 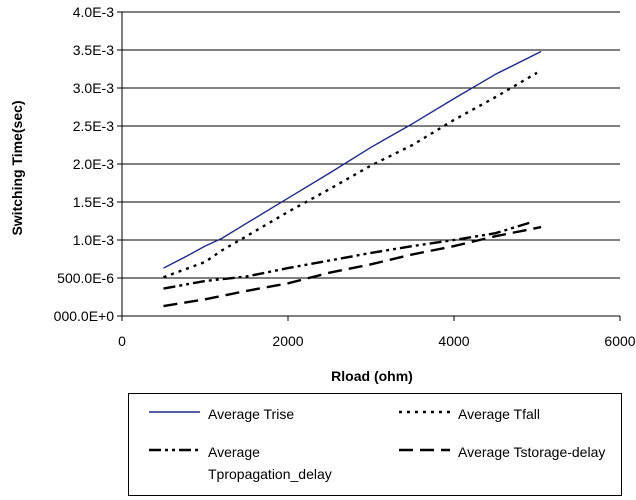 I want to click on y-tick-label: 2.0E-3, so click(x=93, y=164).